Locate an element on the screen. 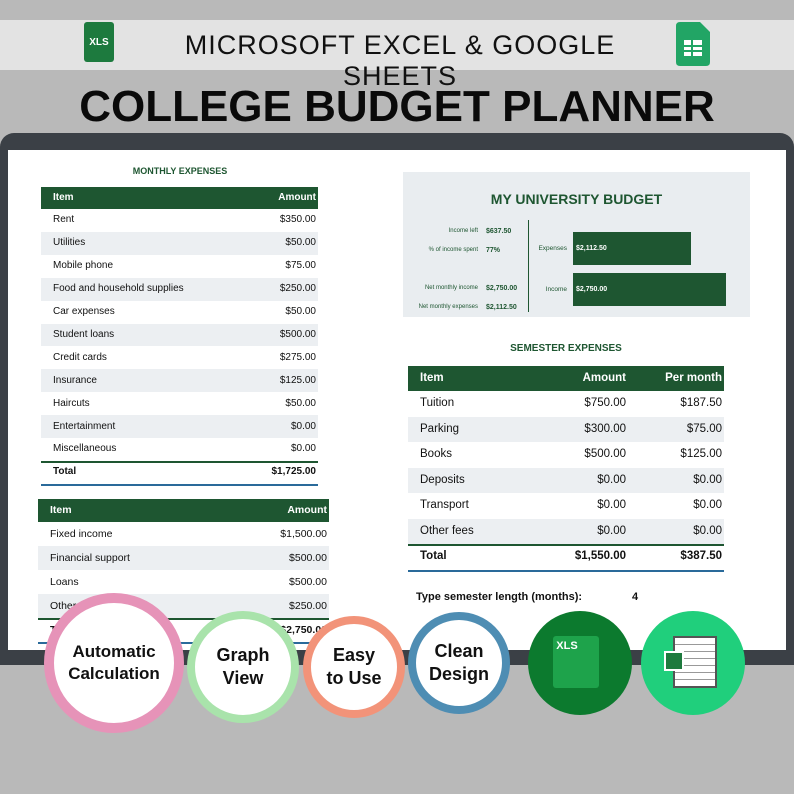 Image resolution: width=794 pixels, height=794 pixels. body-cell: Entertainment is located at coordinates (84, 426).